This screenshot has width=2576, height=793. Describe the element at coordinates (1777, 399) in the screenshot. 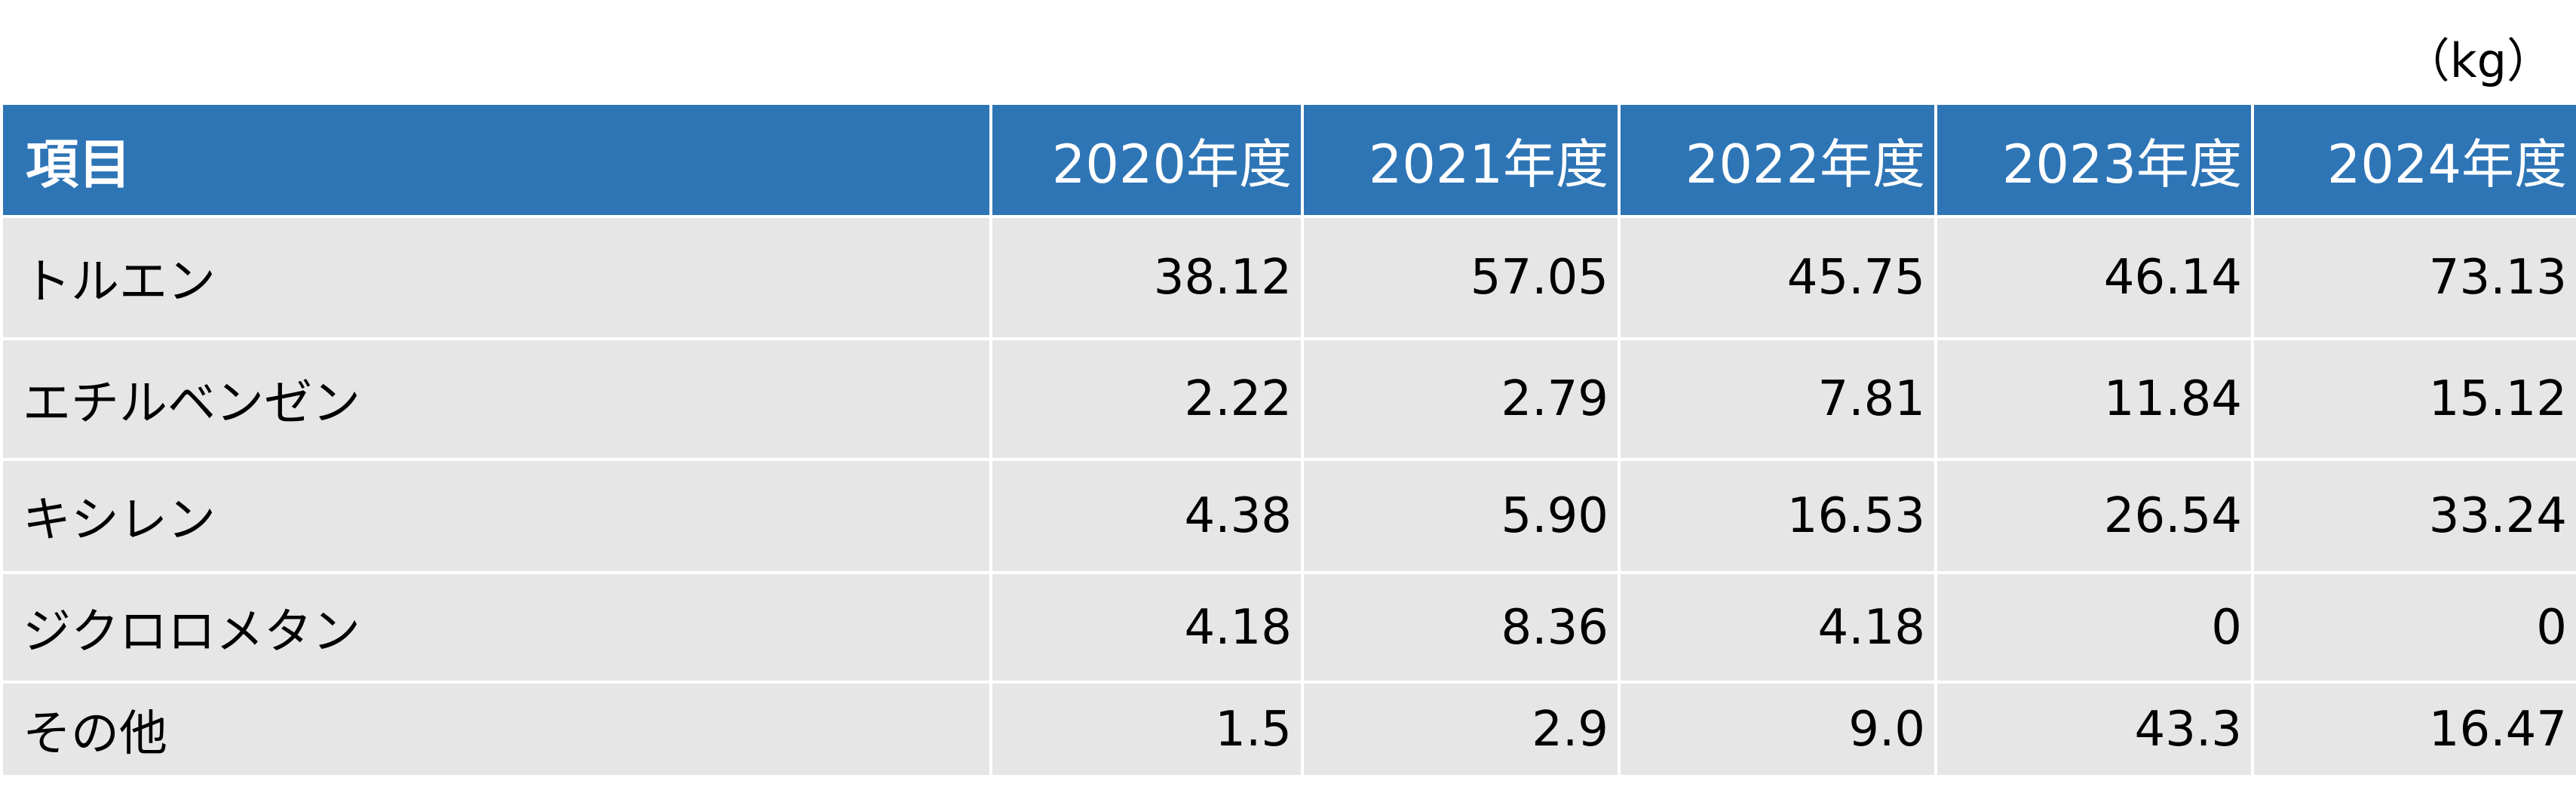

I see `table-cell: 7.81` at that location.